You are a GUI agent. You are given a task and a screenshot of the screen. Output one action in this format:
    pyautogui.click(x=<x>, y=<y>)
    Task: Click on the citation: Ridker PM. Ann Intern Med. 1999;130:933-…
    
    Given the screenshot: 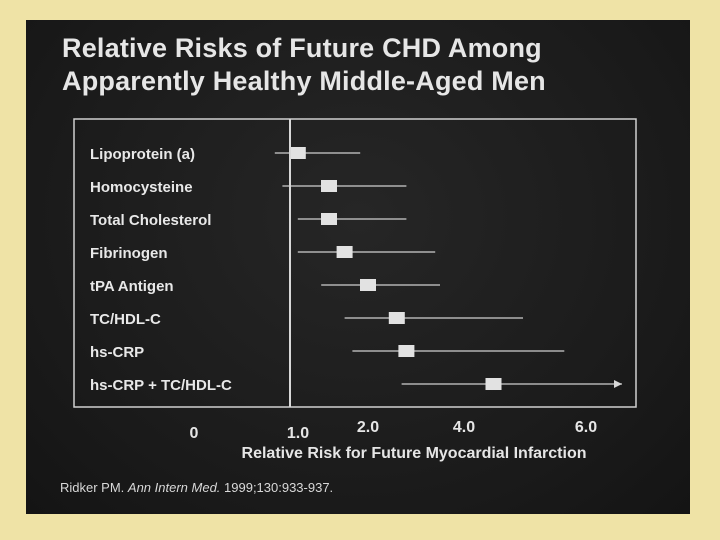 What is the action you would take?
    pyautogui.click(x=196, y=487)
    